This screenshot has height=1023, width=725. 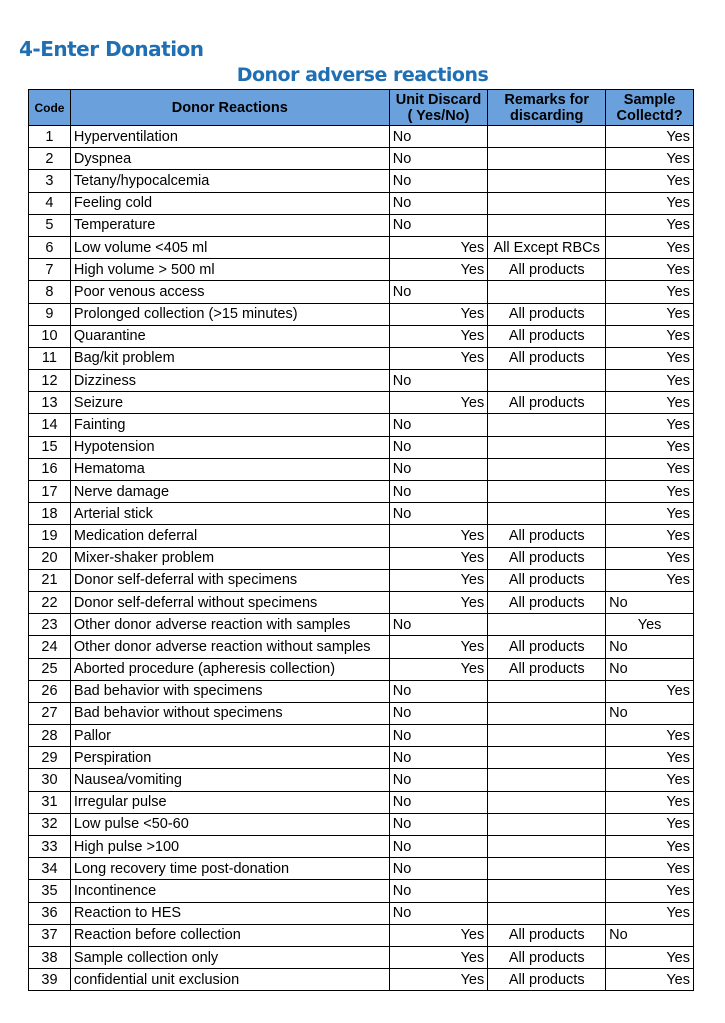 I want to click on cell-reaction: Incontinence, so click(x=229, y=891).